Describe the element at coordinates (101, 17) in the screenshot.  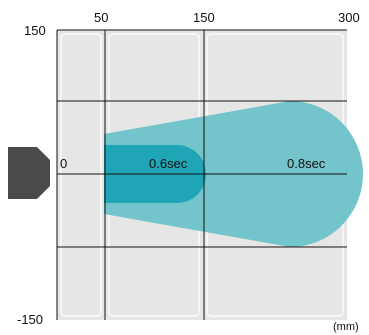
I see `x-tick-50: 50` at that location.